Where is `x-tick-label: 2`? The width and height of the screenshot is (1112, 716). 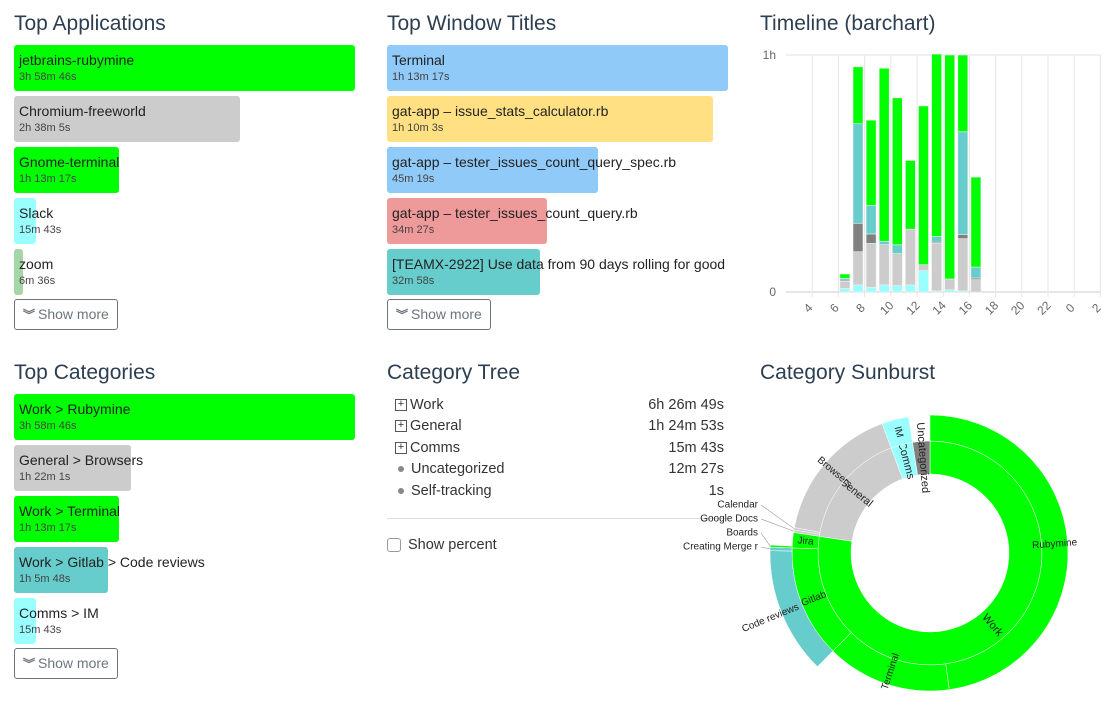
x-tick-label: 2 is located at coordinates (1096, 307).